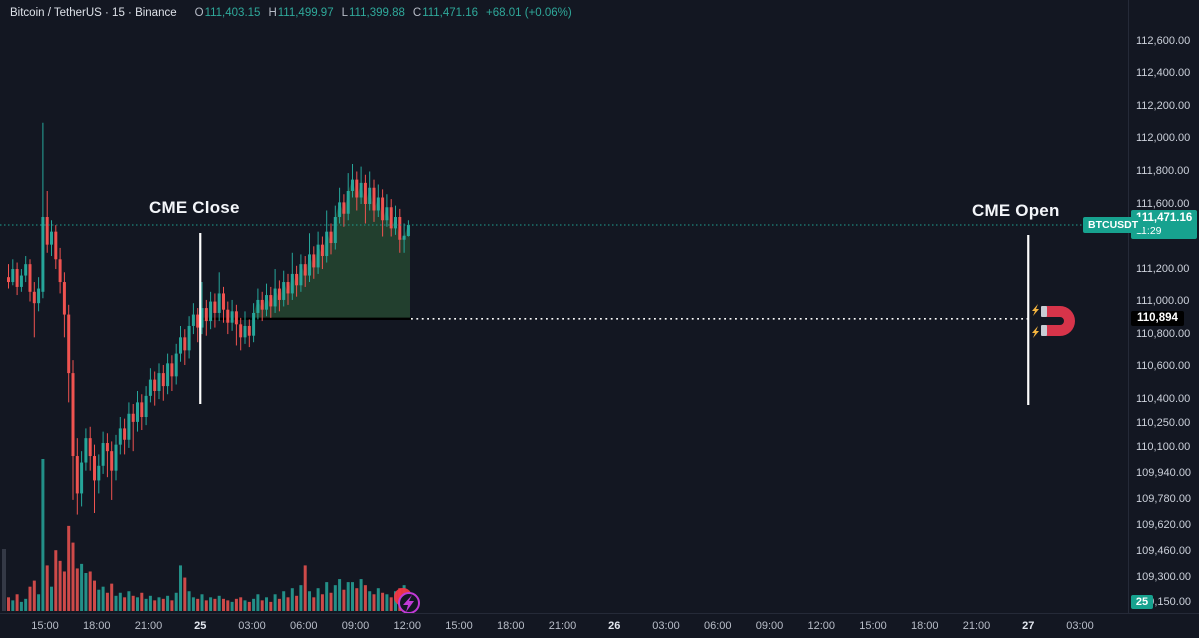  I want to click on price-axis-label: 109,460.00, so click(1164, 551).